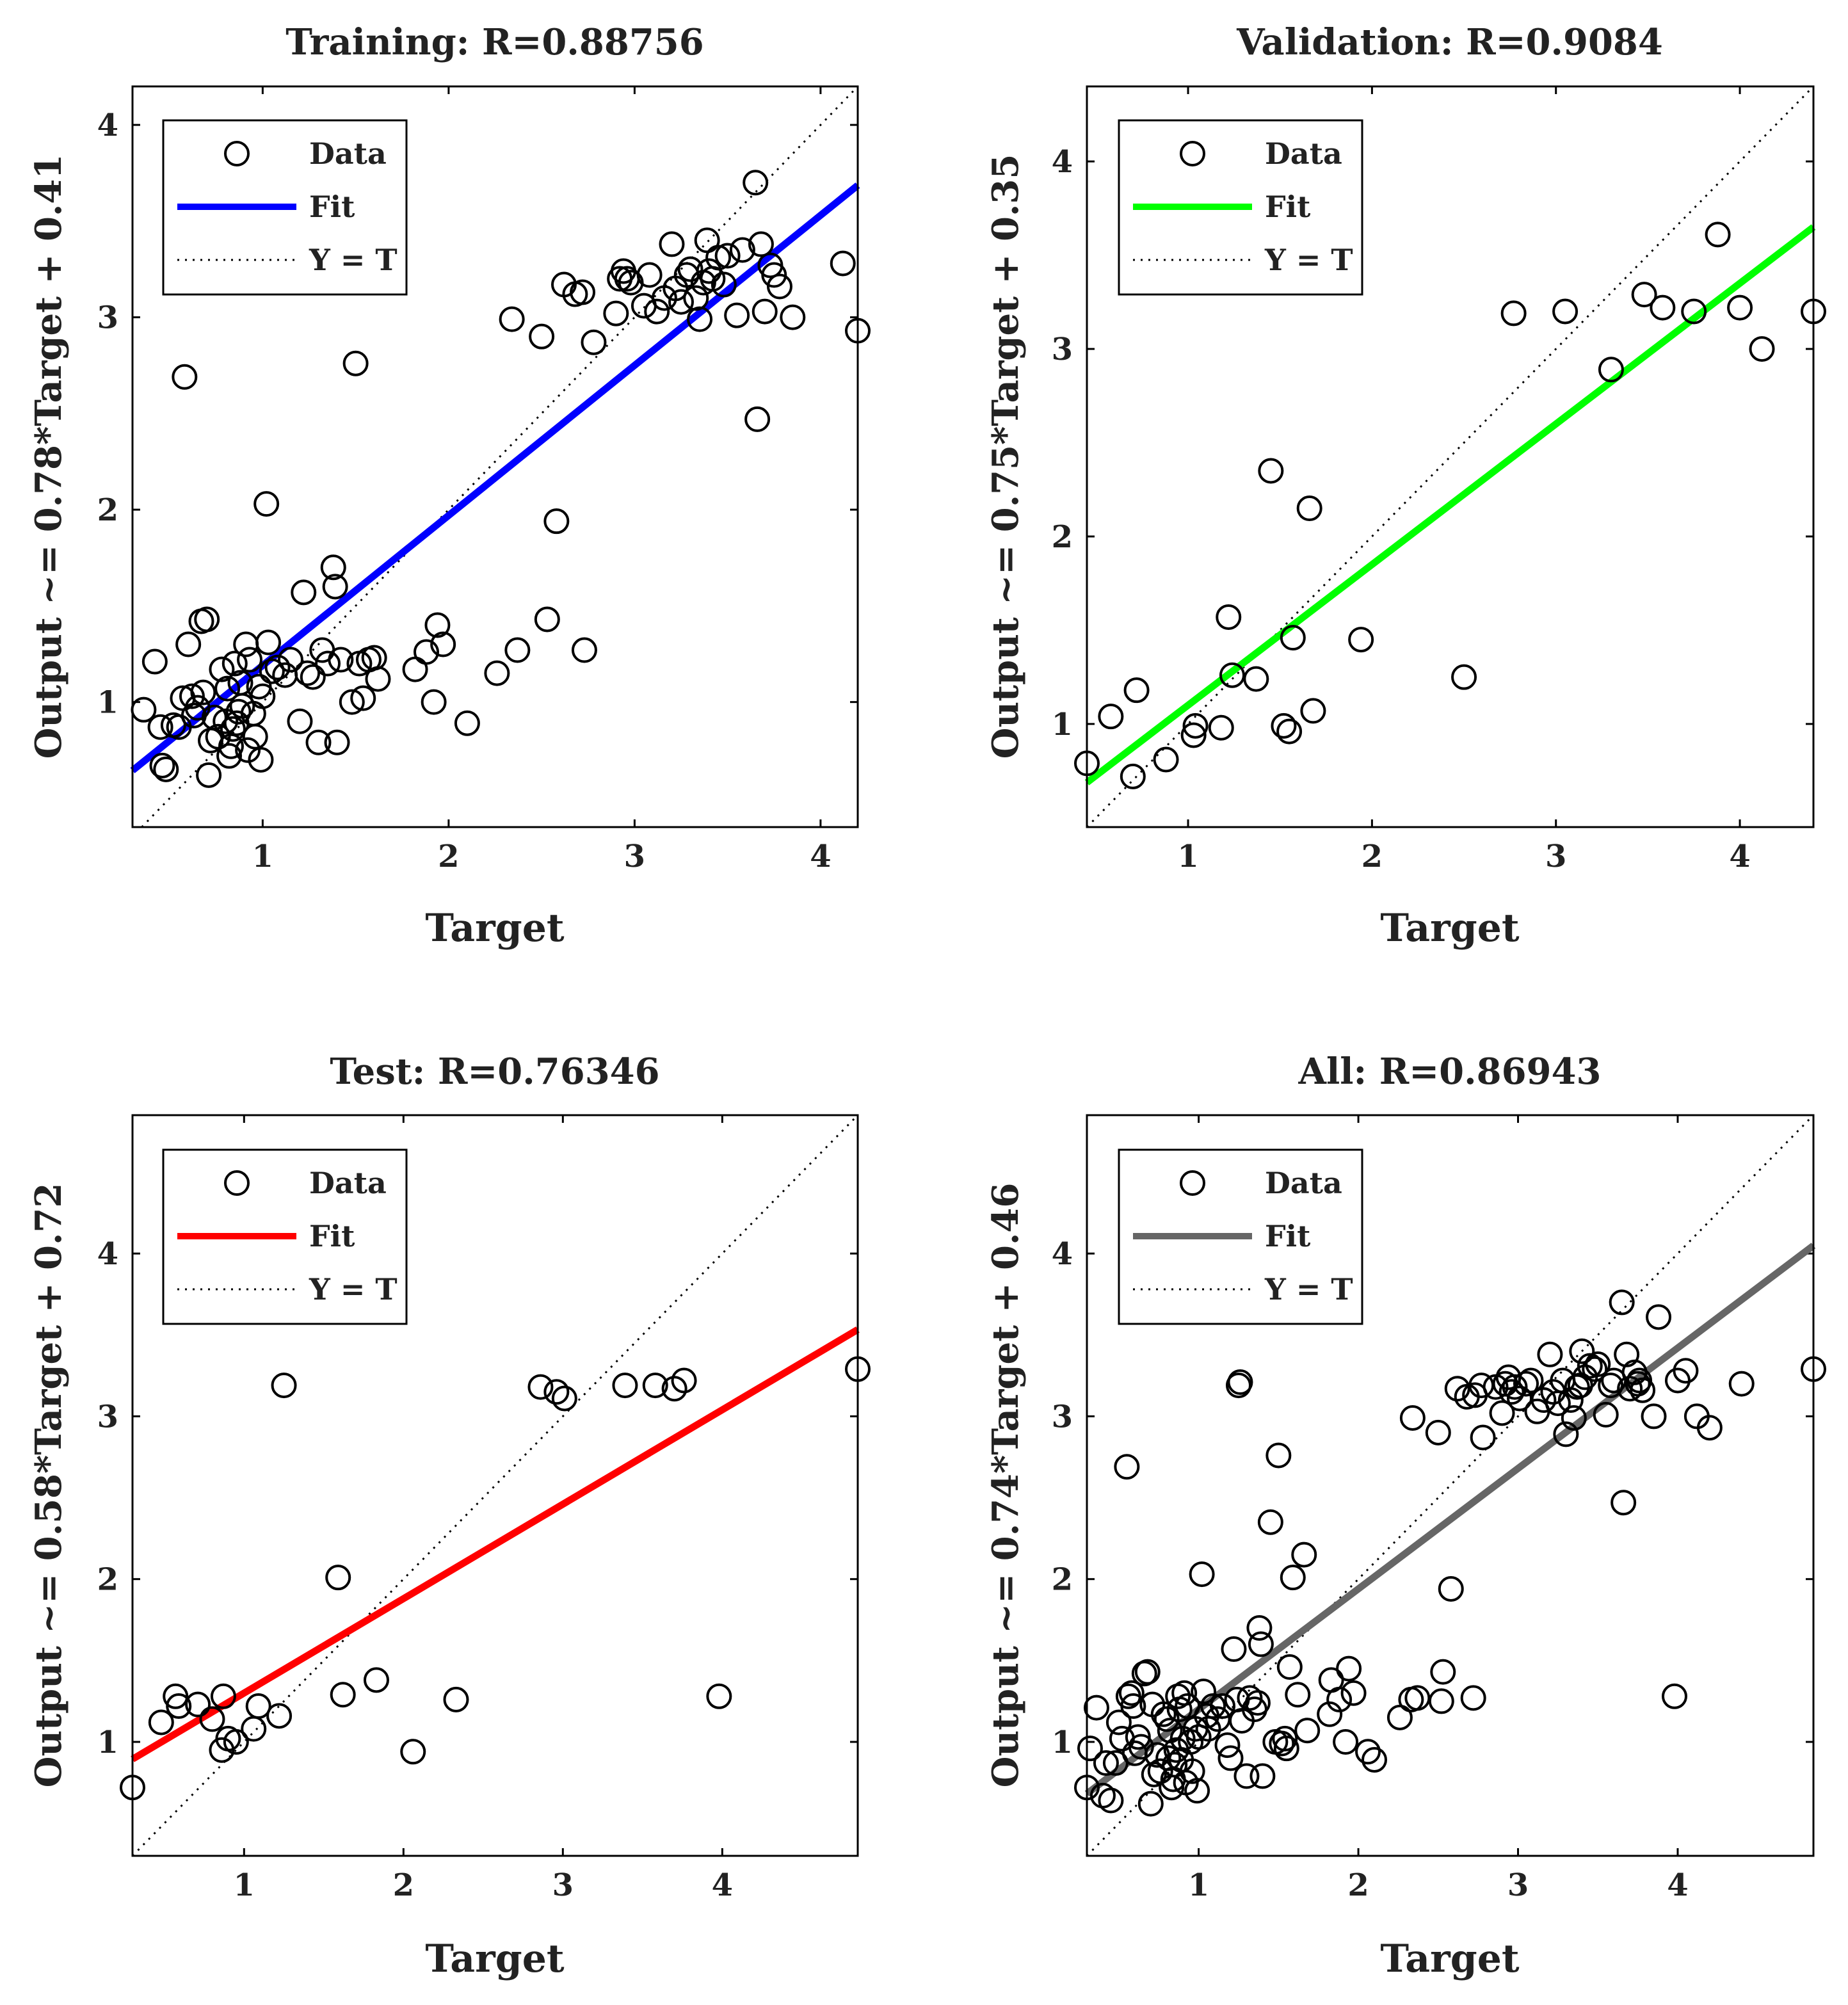 The height and width of the screenshot is (2005, 1848). I want to click on all-x-axis-label: Target, so click(1450, 1959).